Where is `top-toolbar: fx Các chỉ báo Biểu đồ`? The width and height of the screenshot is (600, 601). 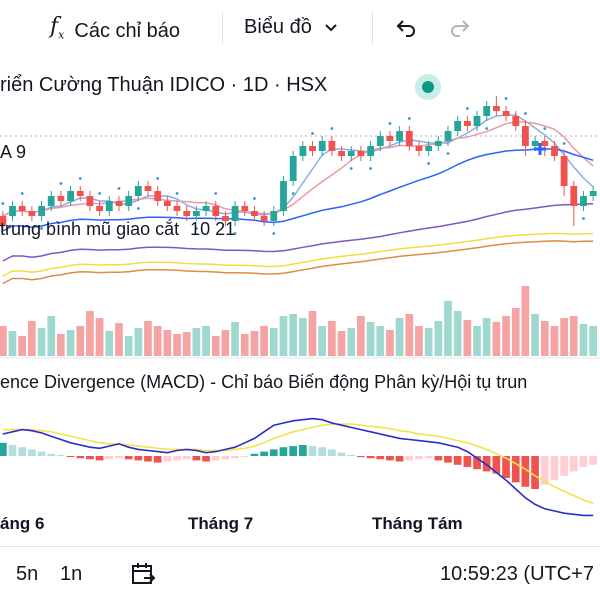
top-toolbar: fx Các chỉ báo Biểu đồ is located at coordinates (300, 28).